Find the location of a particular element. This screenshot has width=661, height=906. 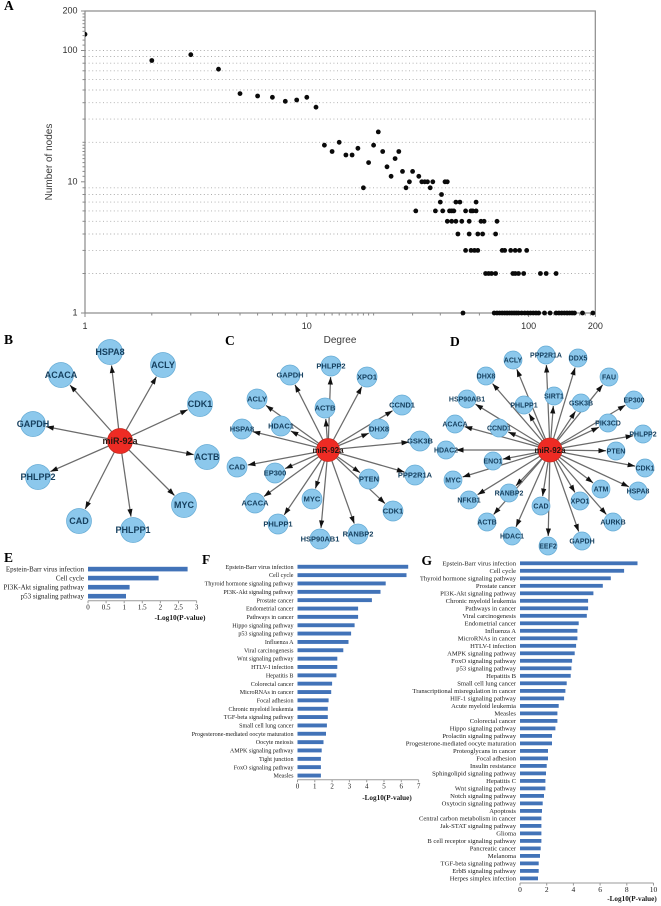

svg-text: Viral carcinogenesis is located at coordinates (269, 651).